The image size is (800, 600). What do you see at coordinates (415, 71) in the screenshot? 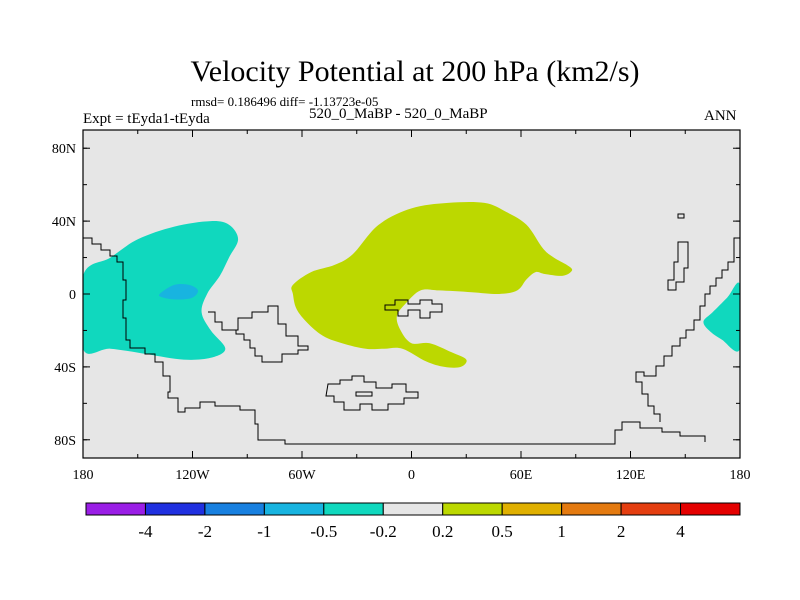
I see `chart-title: Velocity Potential at 200 hPa (km2/s)` at bounding box center [415, 71].